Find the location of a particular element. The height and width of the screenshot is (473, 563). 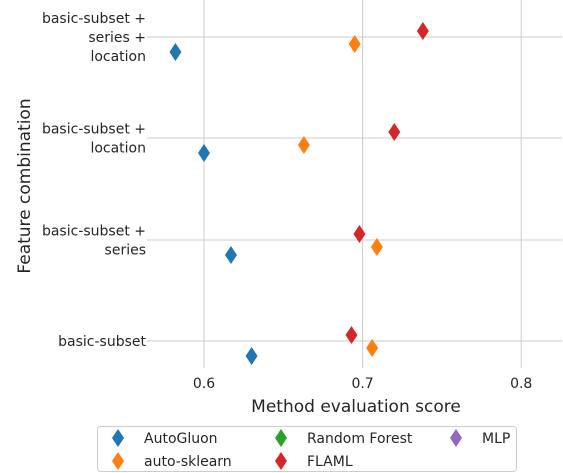

legend-label: auto-sklearn is located at coordinates (188, 462).